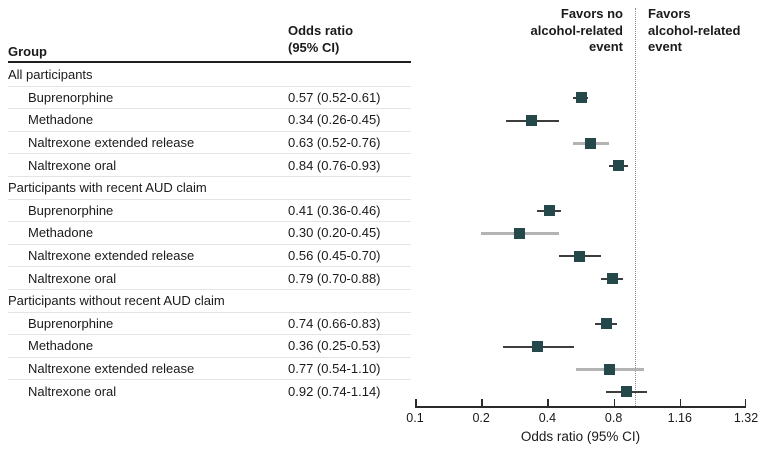 This screenshot has width=780, height=465. I want to click on or-ci-value: 0.36 (0.25-0.53), so click(334, 346).